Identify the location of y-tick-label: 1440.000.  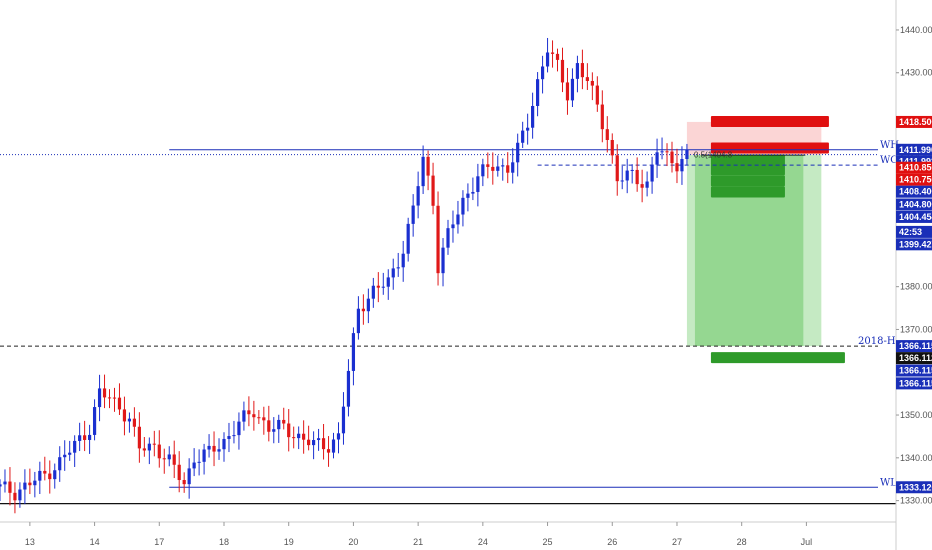
(916, 30).